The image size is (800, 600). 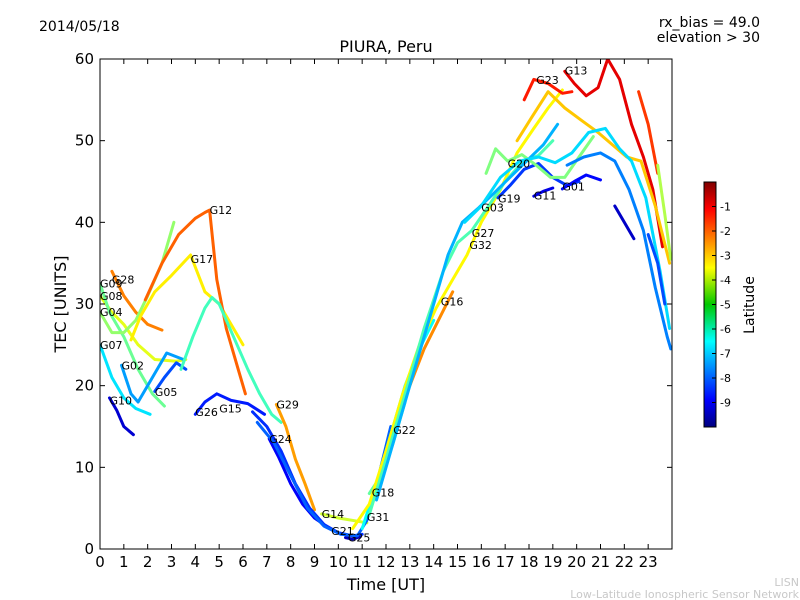 What do you see at coordinates (664, 212) in the screenshot?
I see `series-line-gx7` at bounding box center [664, 212].